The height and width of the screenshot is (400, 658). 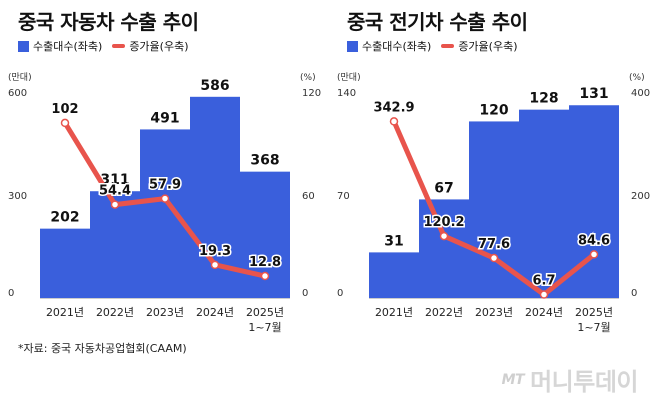 What do you see at coordinates (264, 161) in the screenshot?
I see `bar-value-label: 368` at bounding box center [264, 161].